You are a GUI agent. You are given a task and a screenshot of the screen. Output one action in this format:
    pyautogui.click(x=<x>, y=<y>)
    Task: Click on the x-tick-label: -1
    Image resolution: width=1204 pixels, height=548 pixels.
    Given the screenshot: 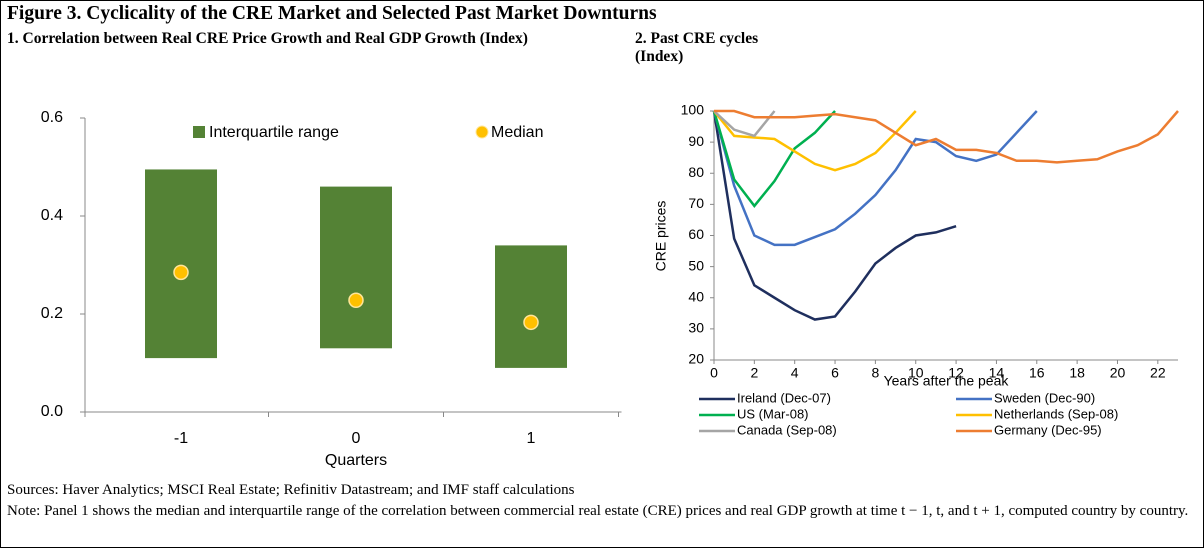 What is the action you would take?
    pyautogui.click(x=181, y=438)
    